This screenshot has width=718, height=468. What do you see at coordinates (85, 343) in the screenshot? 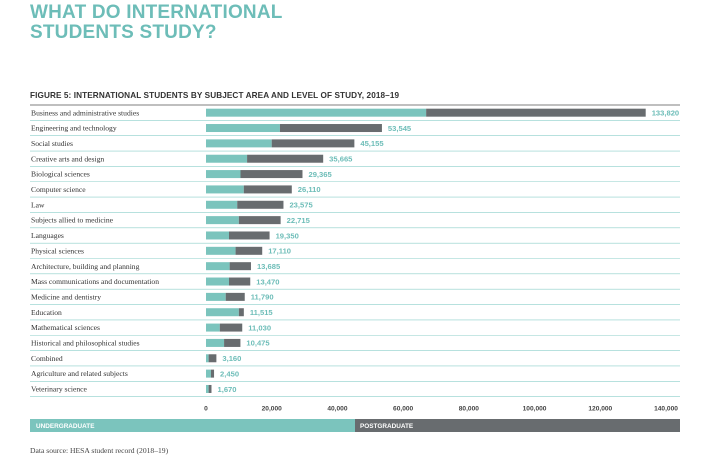
I see `category-label: Historical and philosophical studies` at bounding box center [85, 343].